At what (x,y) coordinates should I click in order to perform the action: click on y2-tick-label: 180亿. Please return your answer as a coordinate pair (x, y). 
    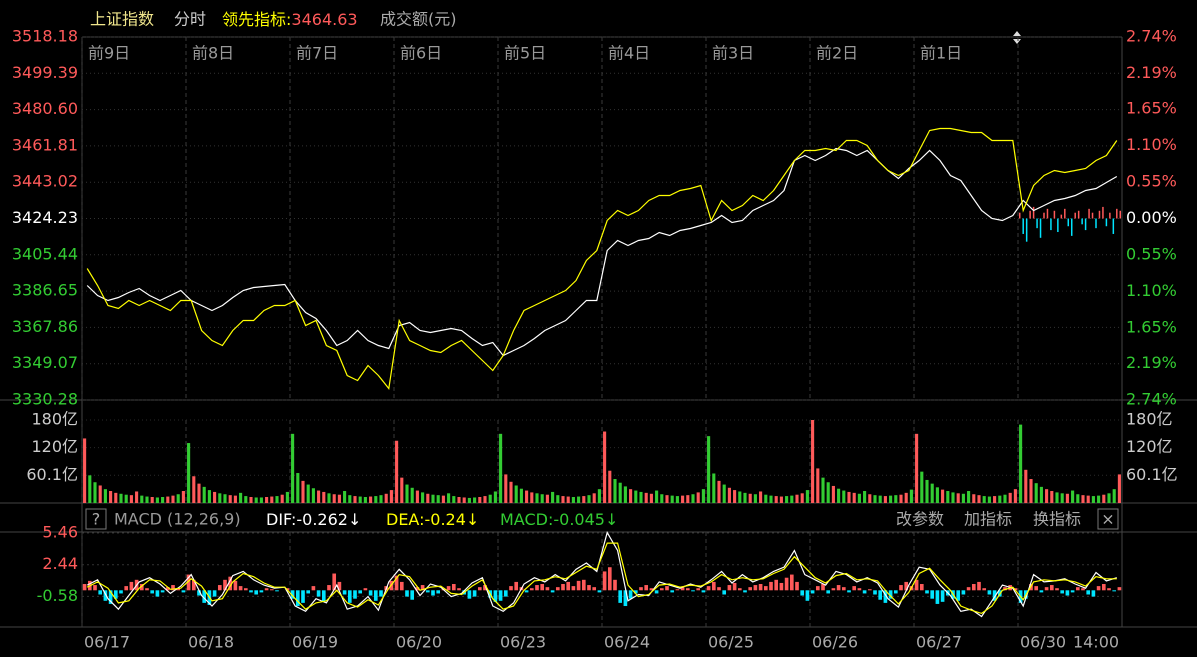
    Looking at the image, I should click on (1149, 419).